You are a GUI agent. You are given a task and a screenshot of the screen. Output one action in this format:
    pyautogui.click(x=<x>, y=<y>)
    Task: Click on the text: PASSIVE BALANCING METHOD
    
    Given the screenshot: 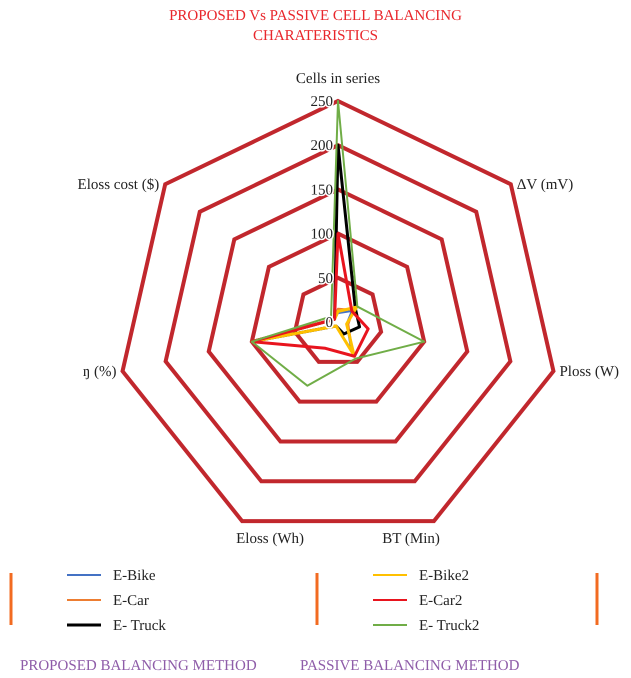 What is the action you would take?
    pyautogui.click(x=410, y=666)
    